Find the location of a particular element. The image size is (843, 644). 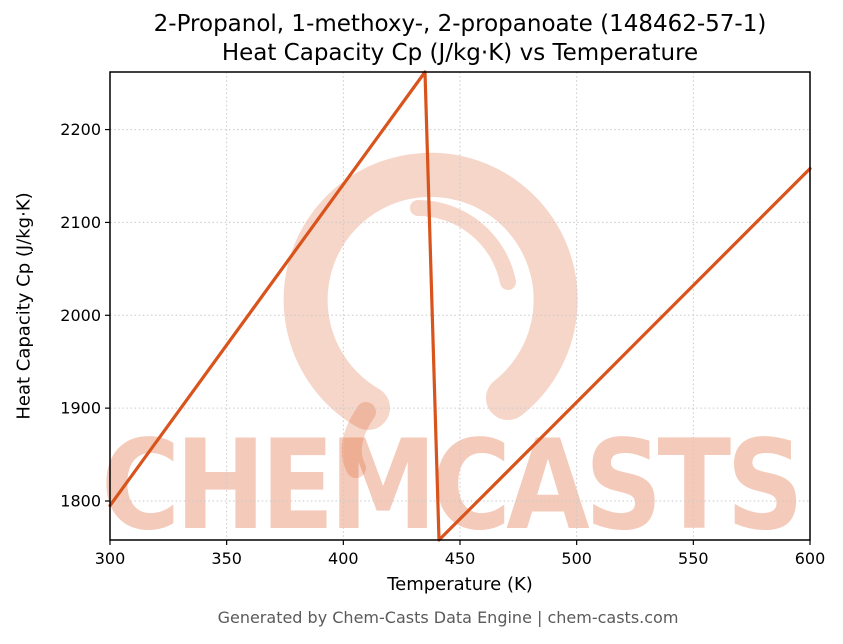

chart-title-line2: Heat Capacity Cp (J/kg·K) vs Temperature is located at coordinates (460, 53).